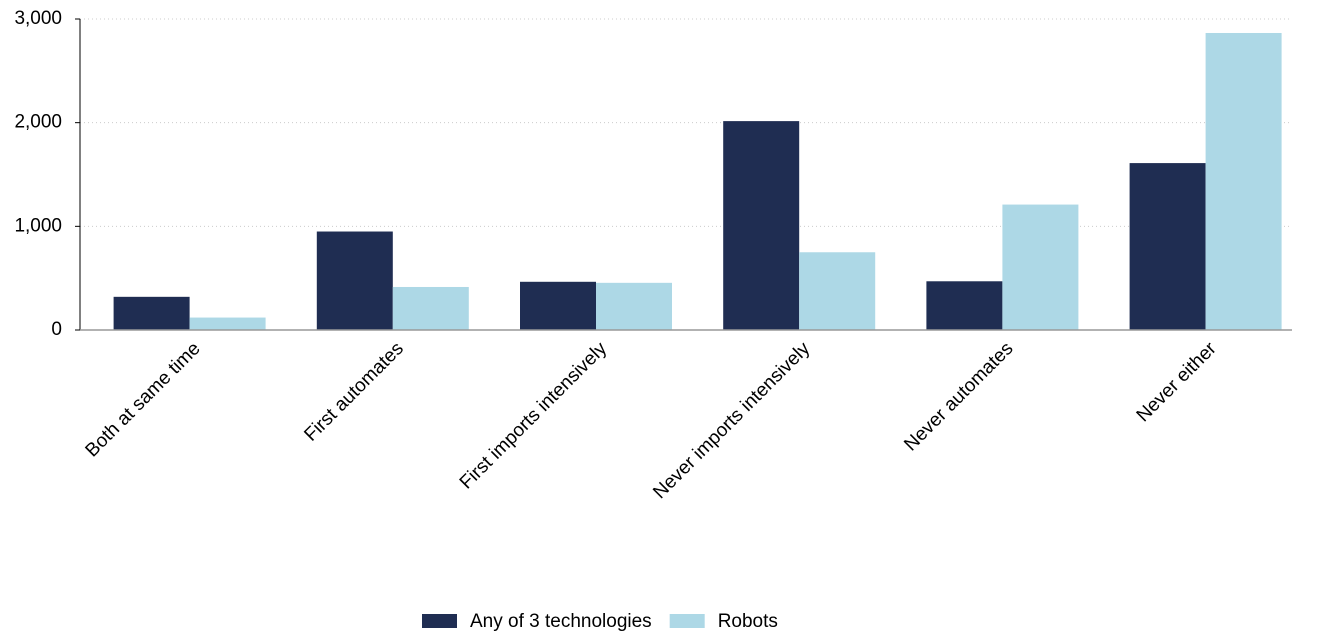 The image size is (1318, 634). I want to click on x-tick-label: Both at same time, so click(143, 399).